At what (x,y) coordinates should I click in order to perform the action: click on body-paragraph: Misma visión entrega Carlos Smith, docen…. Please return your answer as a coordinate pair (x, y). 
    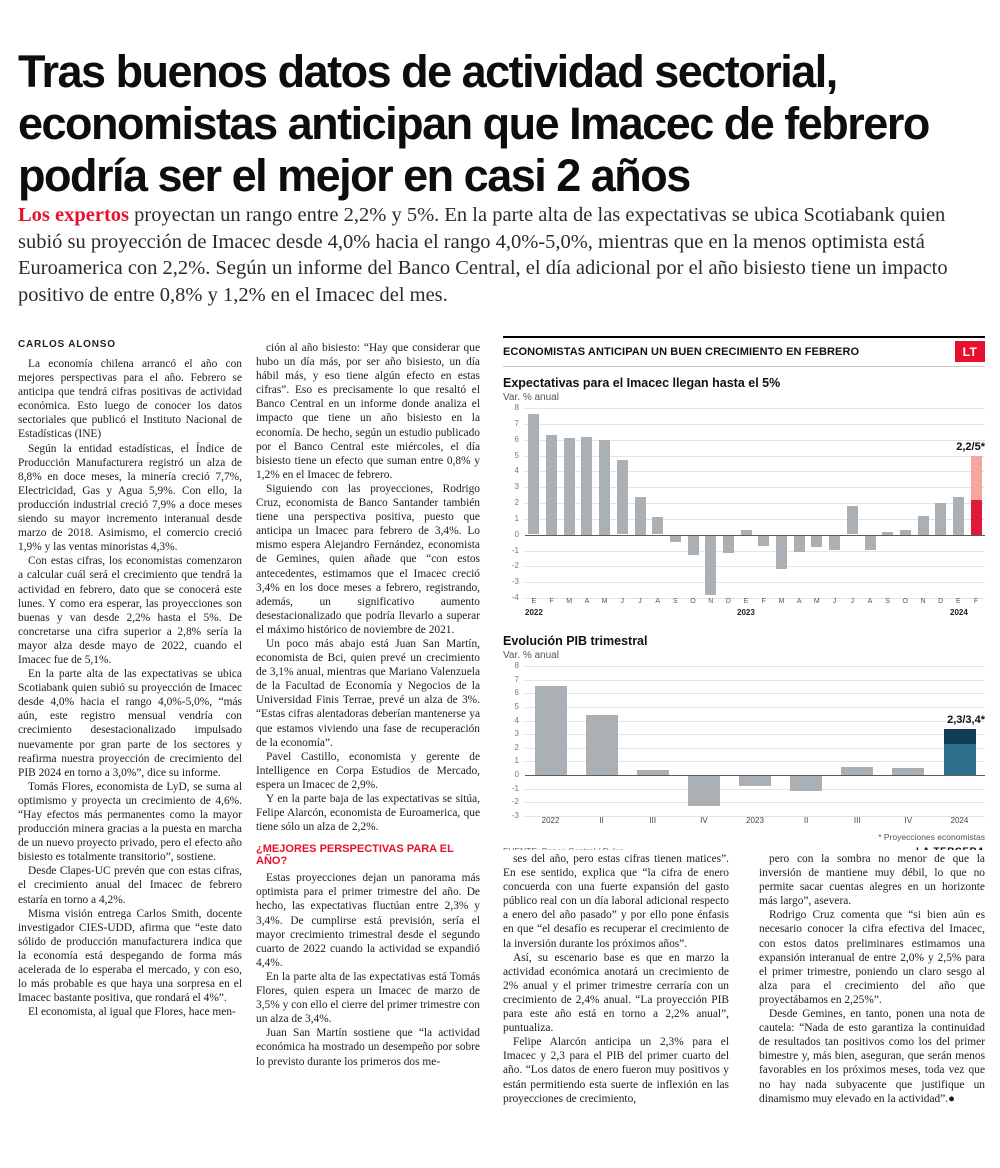
    Looking at the image, I should click on (130, 956).